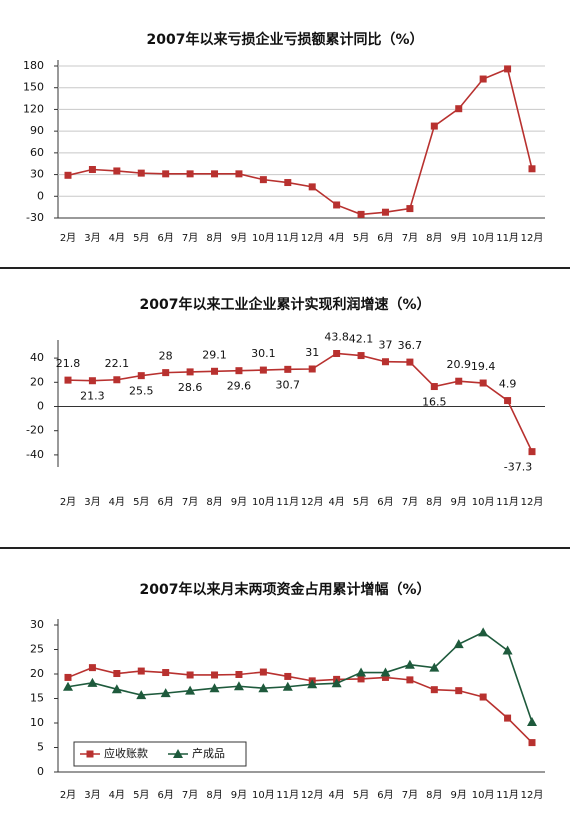 The height and width of the screenshot is (816, 570). I want to click on chart-title: 2007年以来月末两项资金占用累计增幅（%）, so click(285, 589).